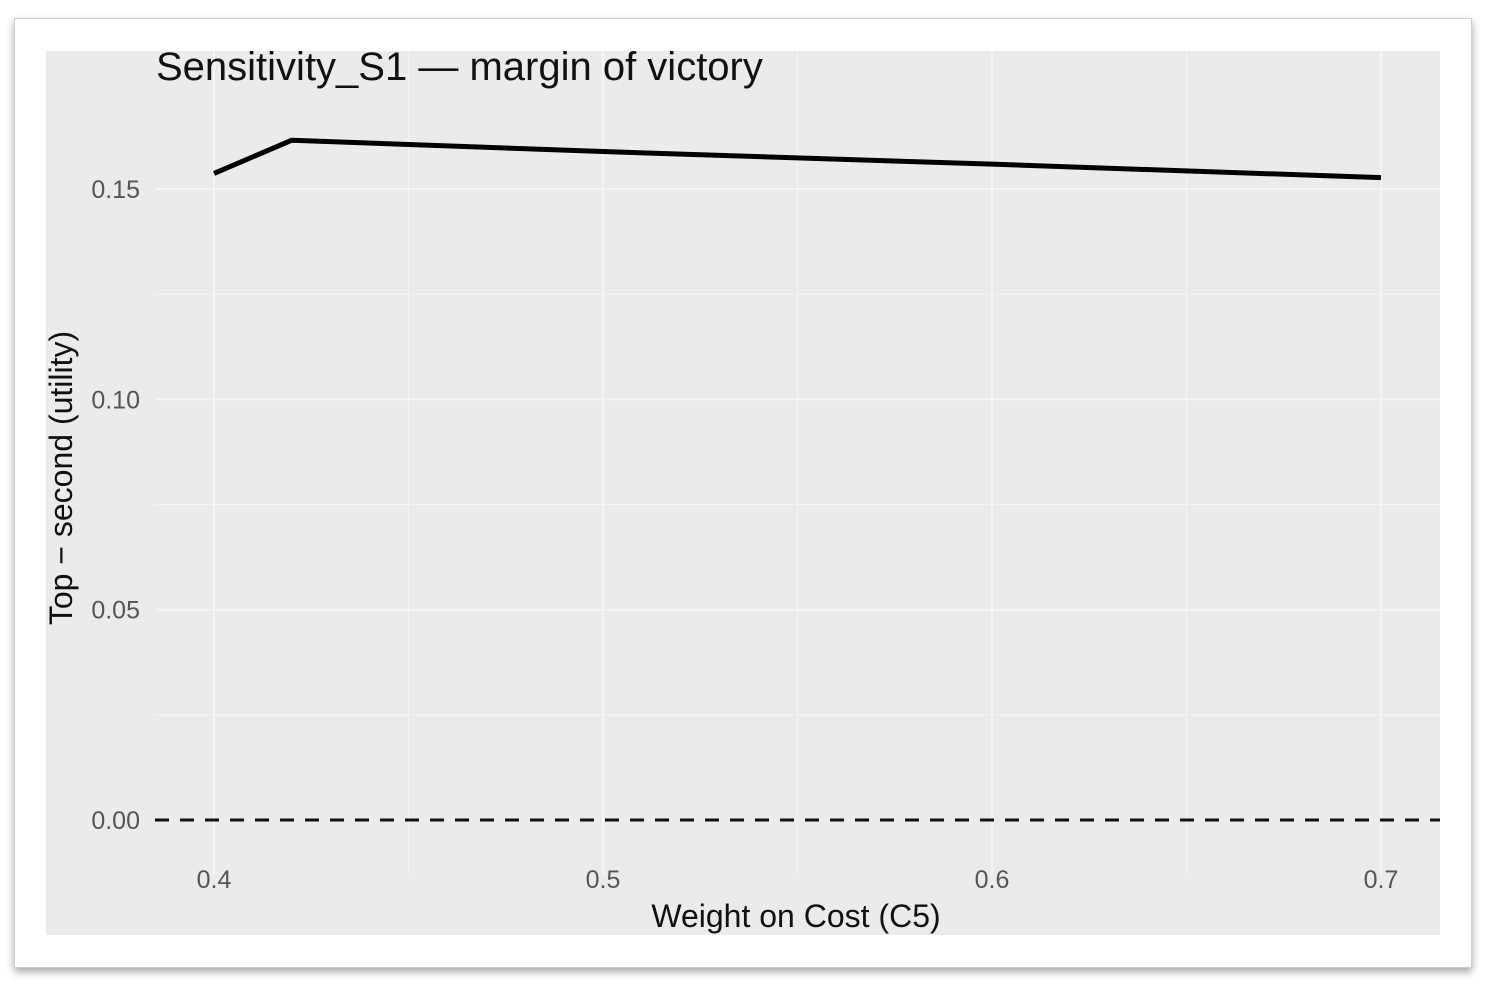 This screenshot has width=1490, height=982. What do you see at coordinates (115, 821) in the screenshot?
I see `y-tick-label: 0.00` at bounding box center [115, 821].